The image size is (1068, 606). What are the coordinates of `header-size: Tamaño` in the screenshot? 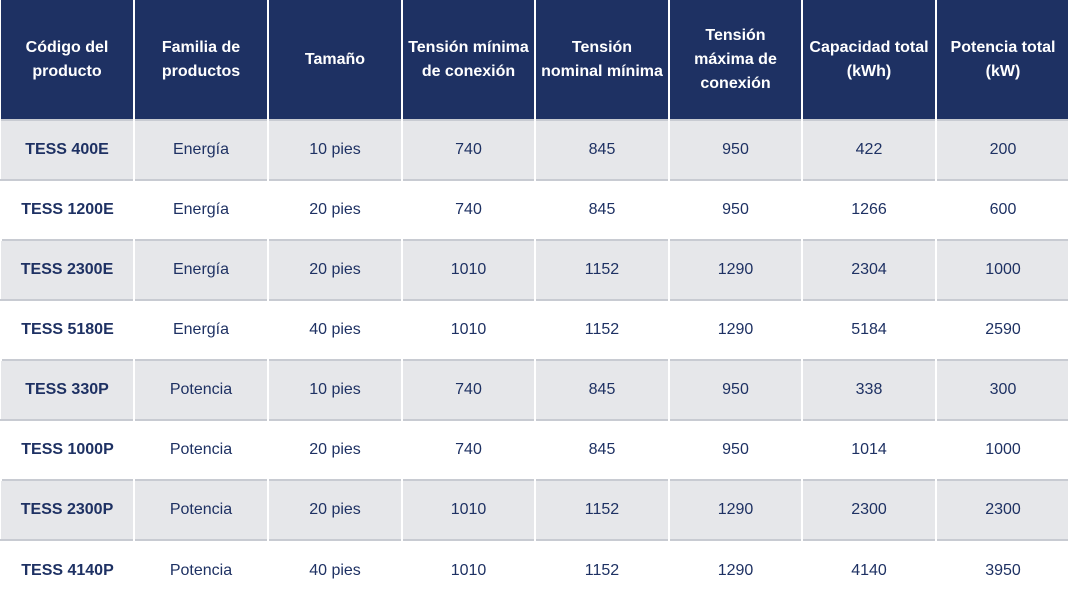 It's located at (334, 60).